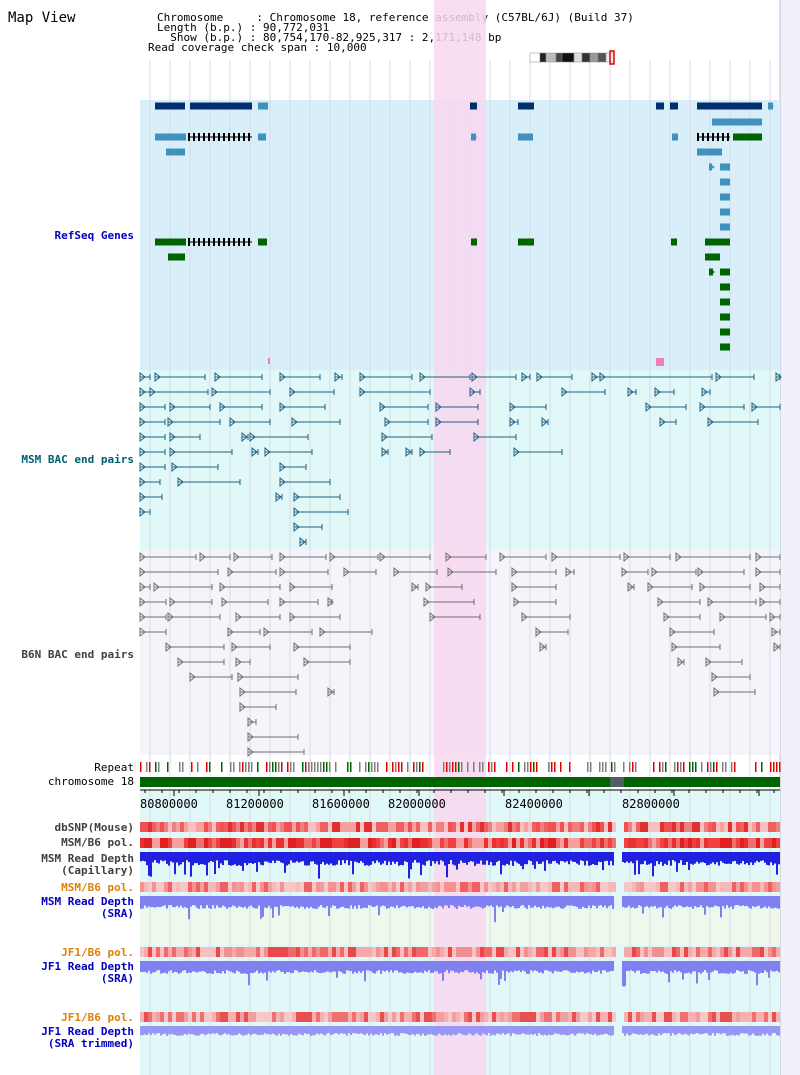  I want to click on gene-block, so click(729, 106).